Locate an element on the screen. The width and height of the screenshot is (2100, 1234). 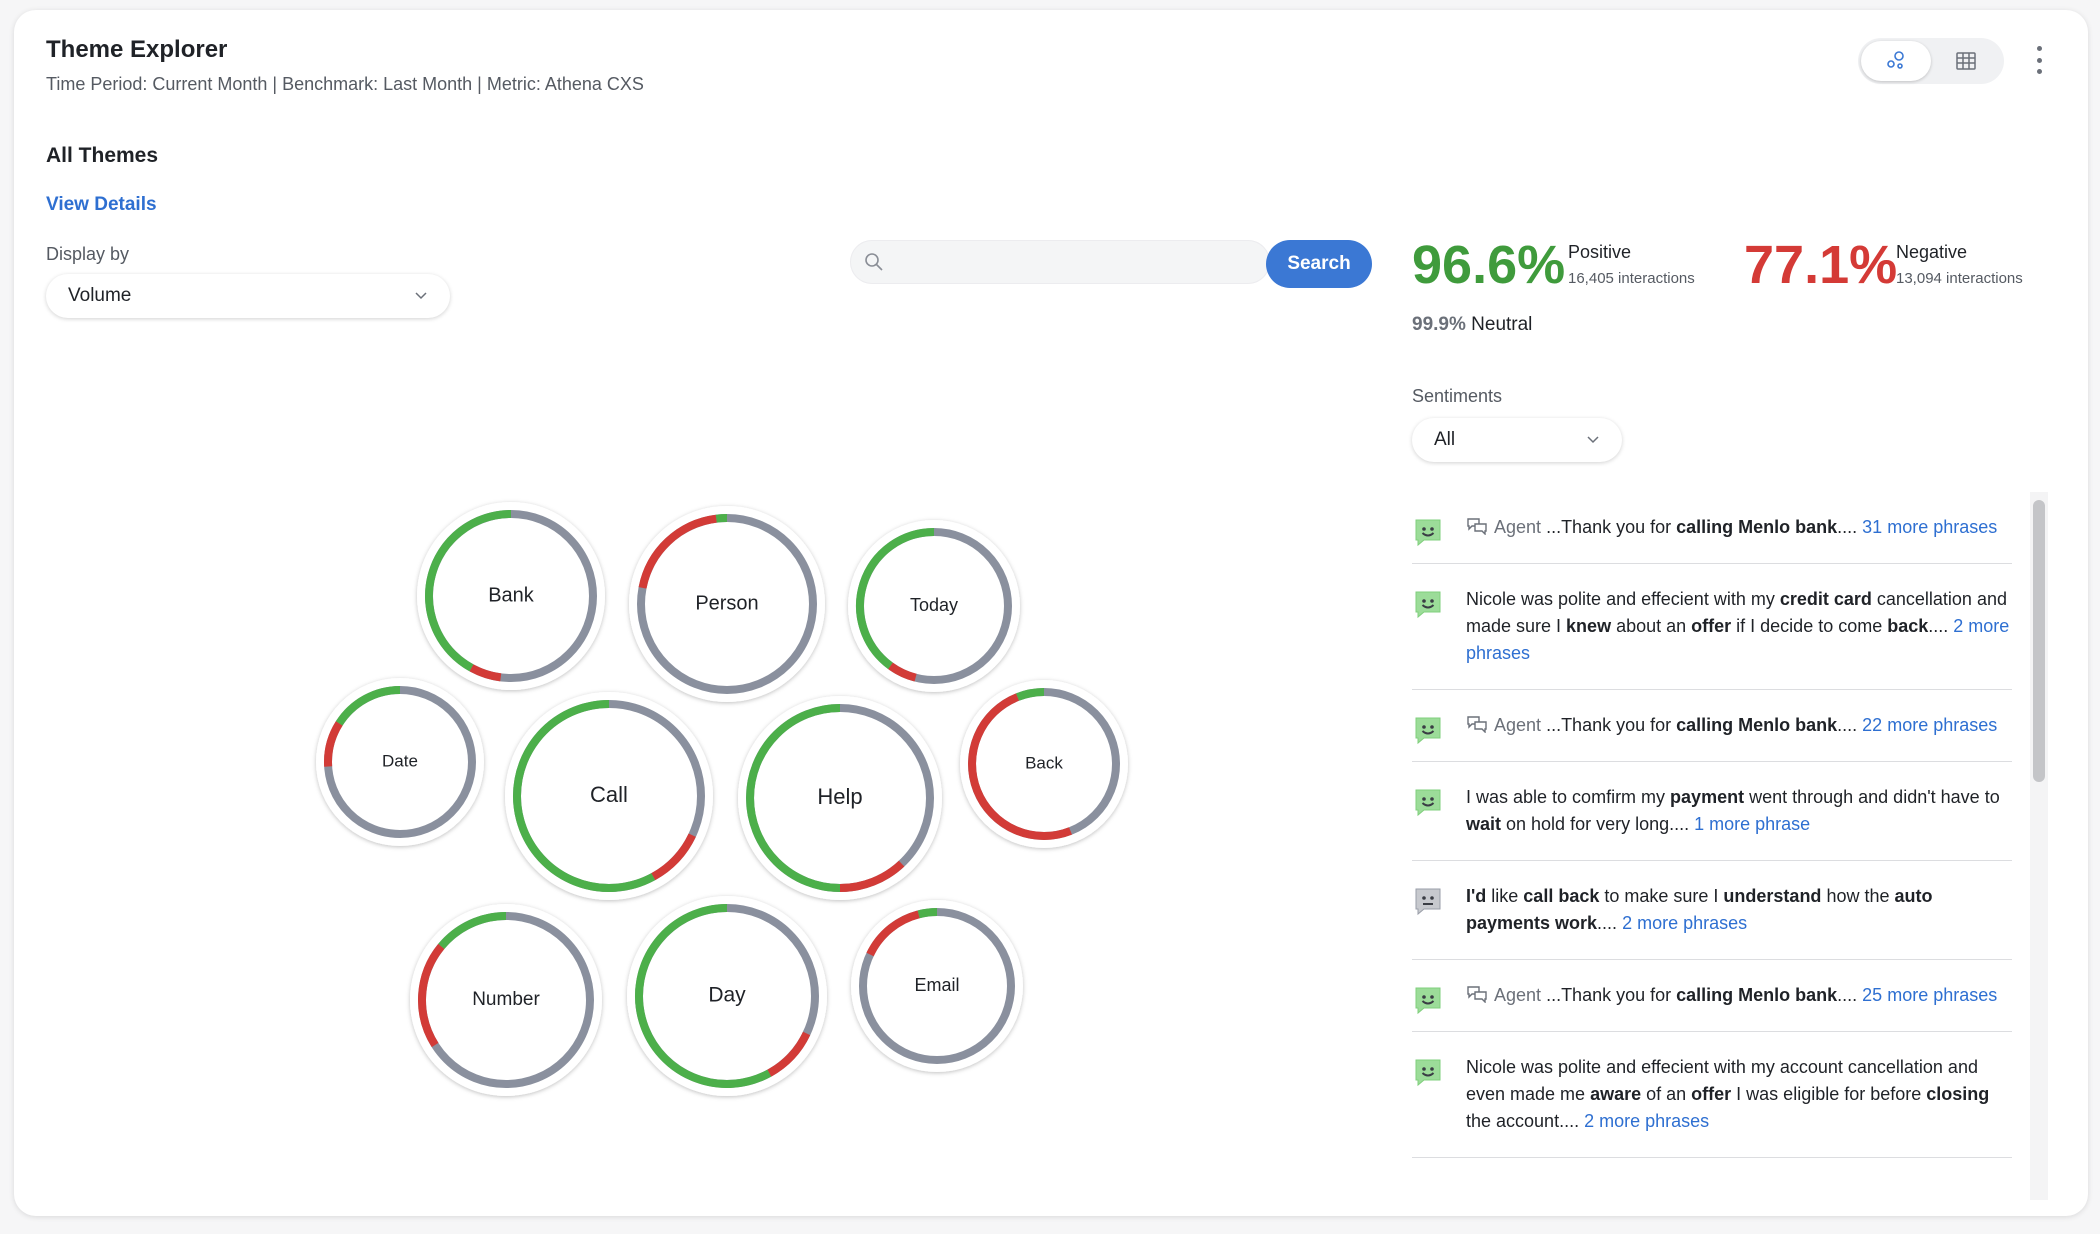
theme-bubble-date: Date is located at coordinates (400, 762).